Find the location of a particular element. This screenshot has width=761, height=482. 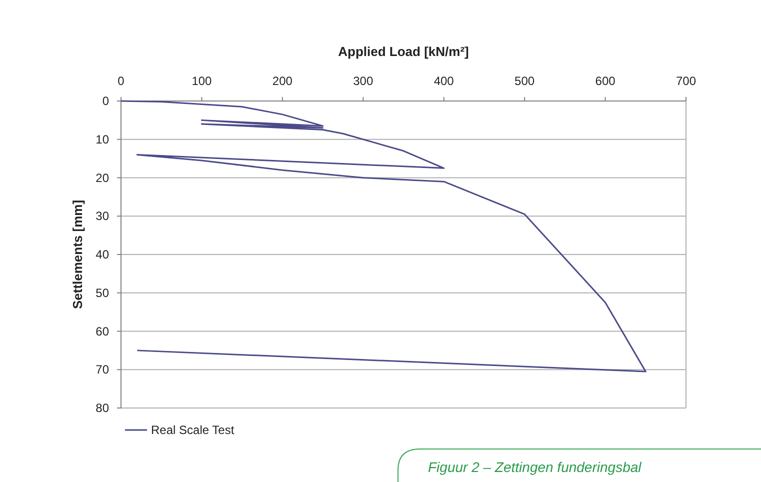

x-tick-label: 100 is located at coordinates (202, 81).